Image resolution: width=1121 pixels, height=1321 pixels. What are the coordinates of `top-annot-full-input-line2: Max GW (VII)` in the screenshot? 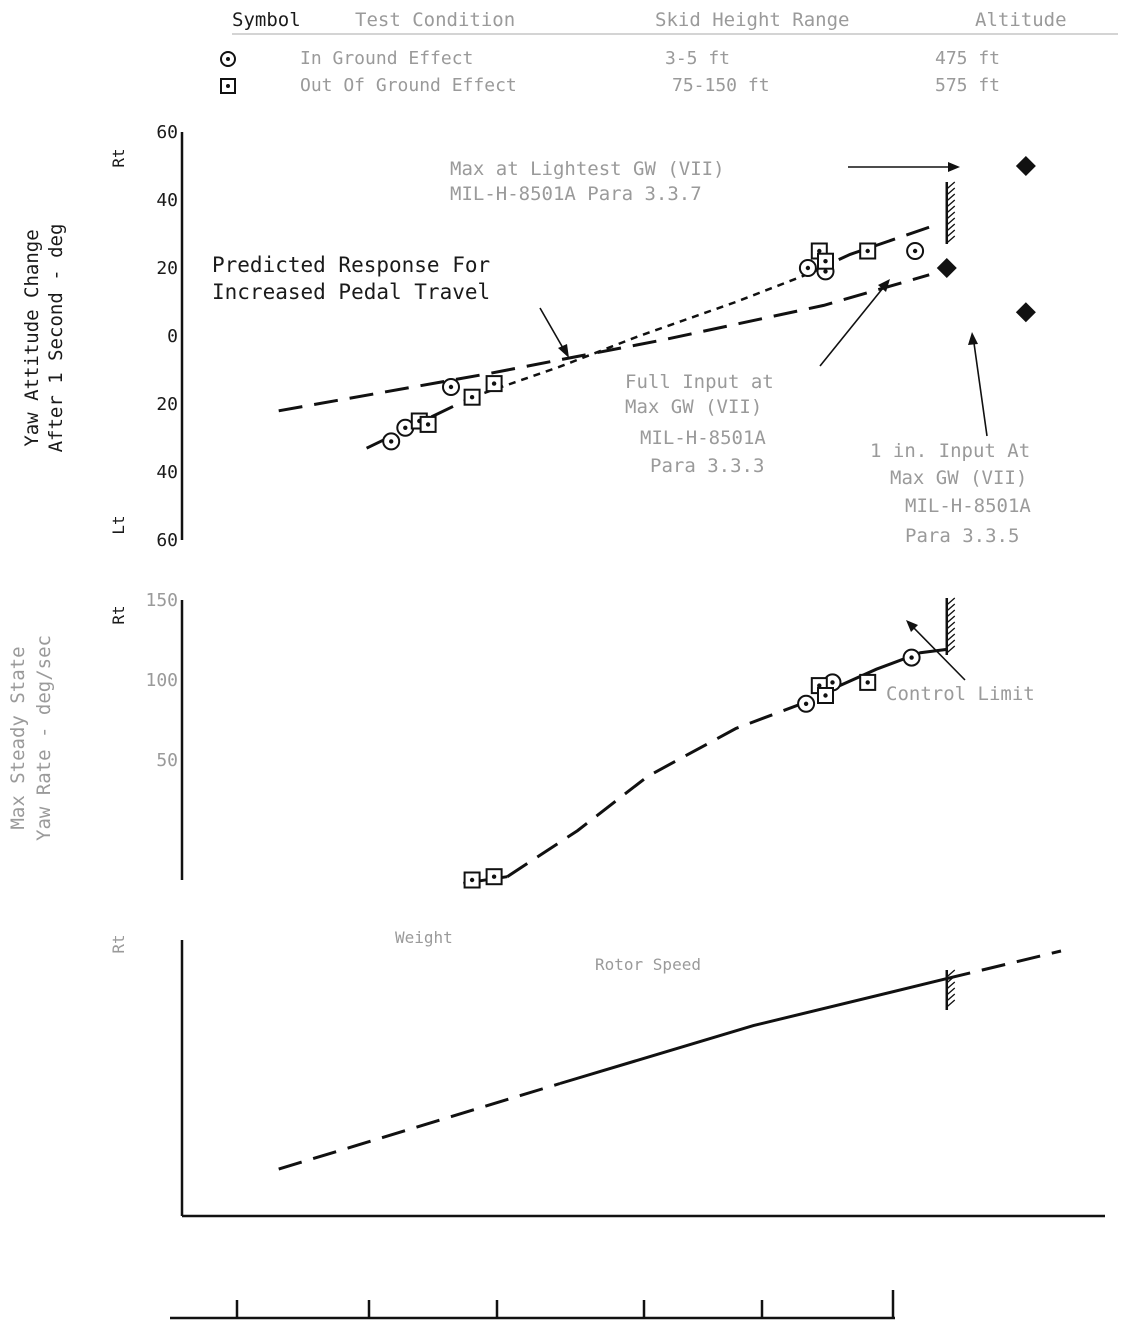 It's located at (693, 407).